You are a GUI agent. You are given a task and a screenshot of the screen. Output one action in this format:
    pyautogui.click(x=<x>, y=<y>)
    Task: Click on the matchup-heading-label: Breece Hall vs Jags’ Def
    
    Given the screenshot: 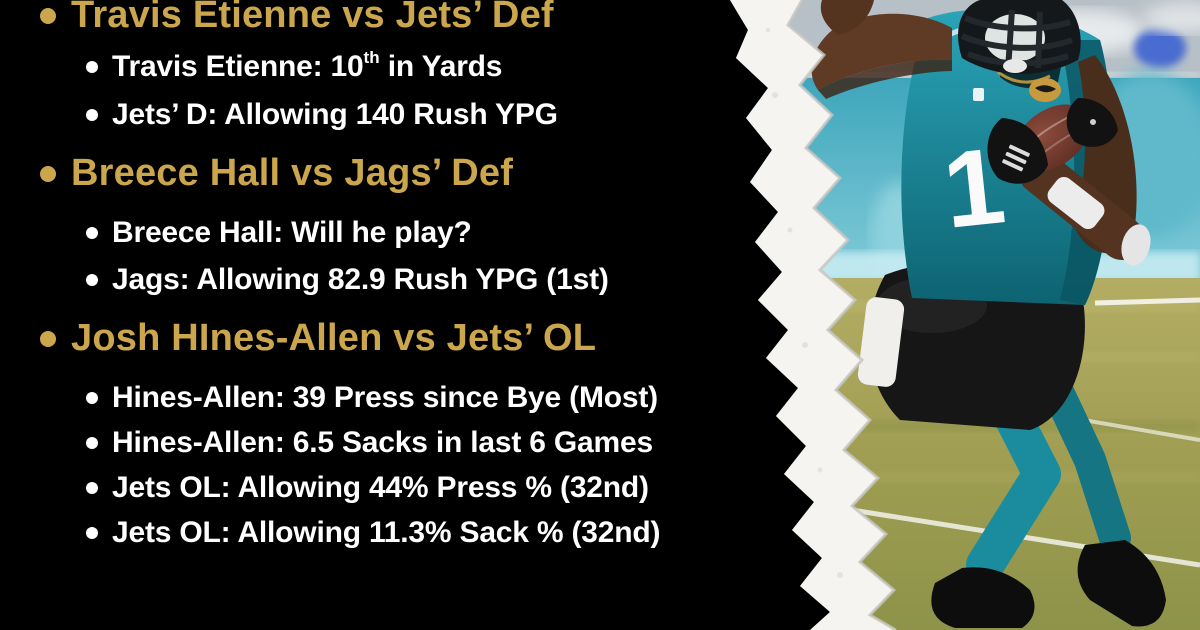 What is the action you would take?
    pyautogui.click(x=292, y=173)
    